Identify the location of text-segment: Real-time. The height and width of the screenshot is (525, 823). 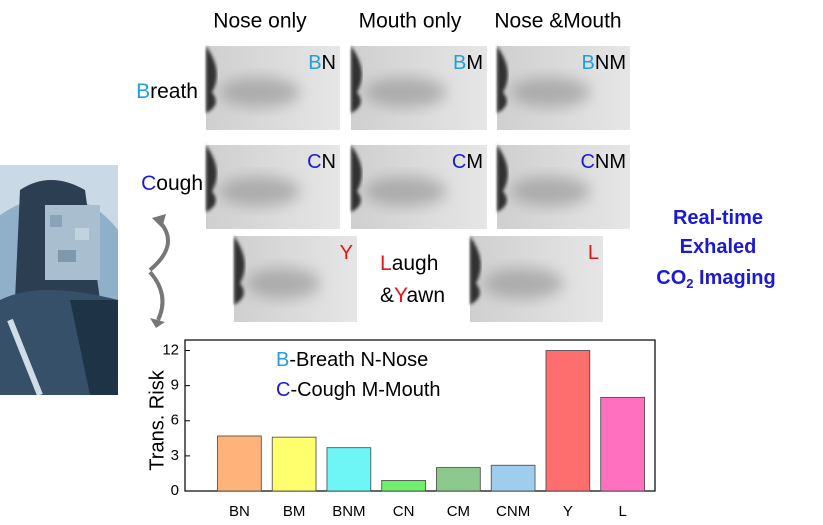
(718, 218).